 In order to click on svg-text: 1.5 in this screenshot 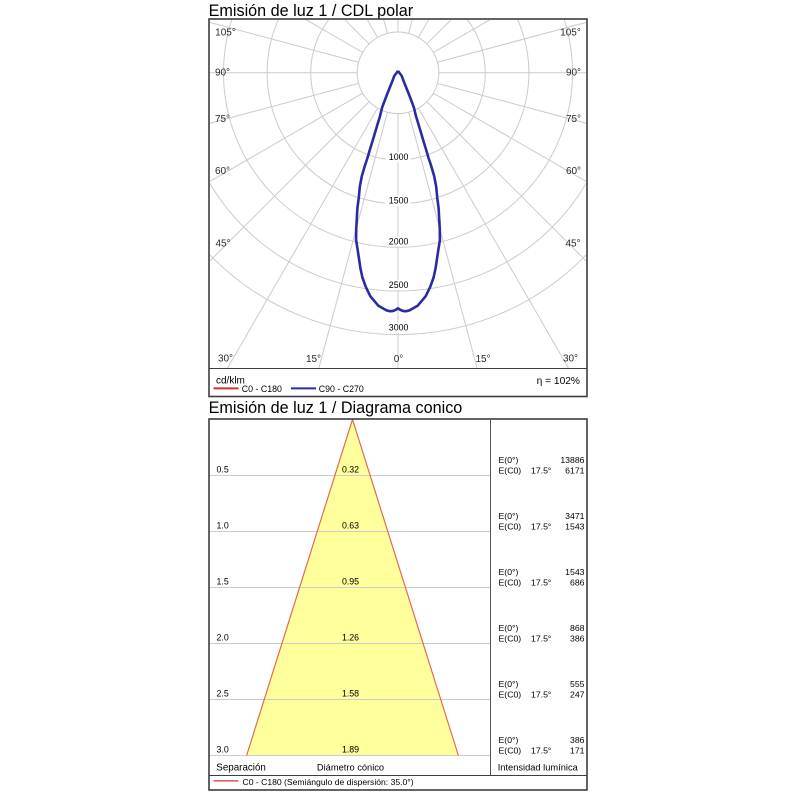, I will do `click(223, 581)`.